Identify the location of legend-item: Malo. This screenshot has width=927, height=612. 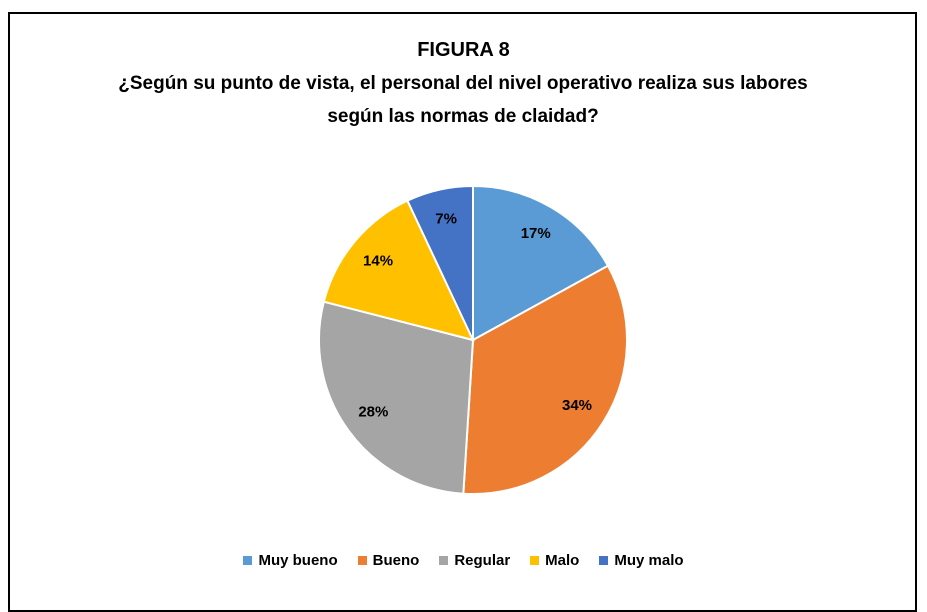
(554, 560).